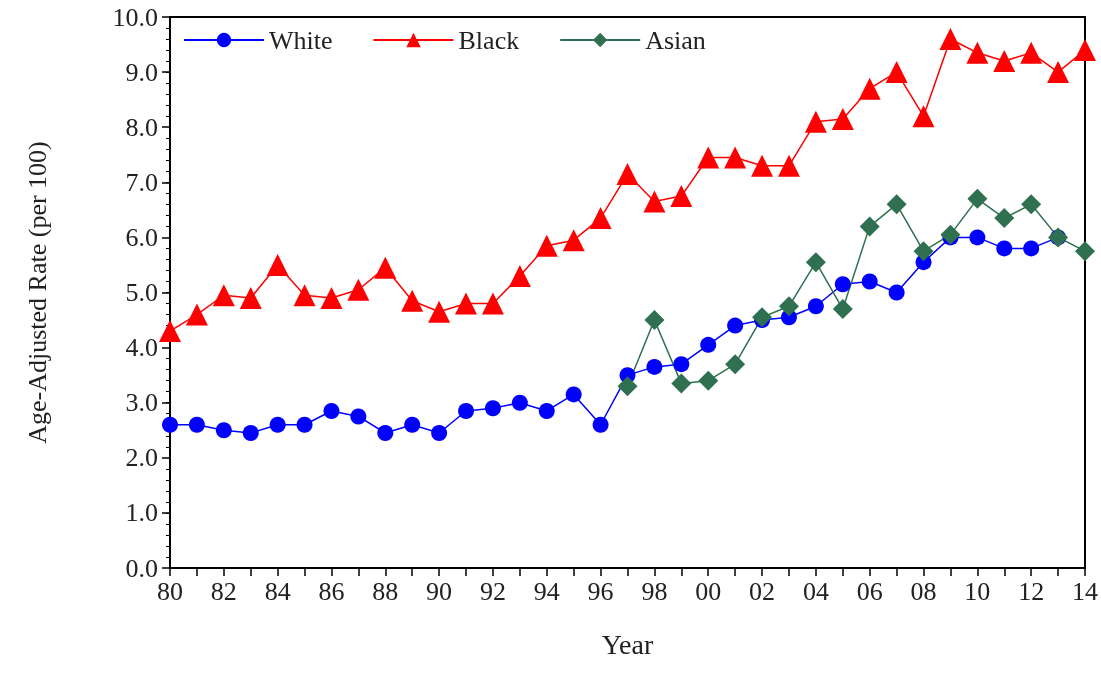 The image size is (1101, 673). What do you see at coordinates (141, 127) in the screenshot?
I see `y-tick-label: 8.0` at bounding box center [141, 127].